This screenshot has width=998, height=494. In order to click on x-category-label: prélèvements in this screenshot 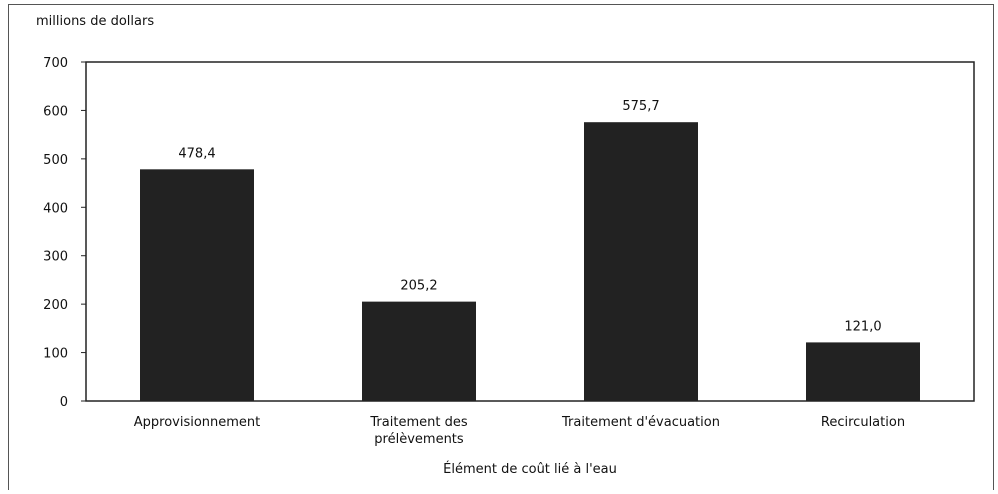, I will do `click(419, 439)`.